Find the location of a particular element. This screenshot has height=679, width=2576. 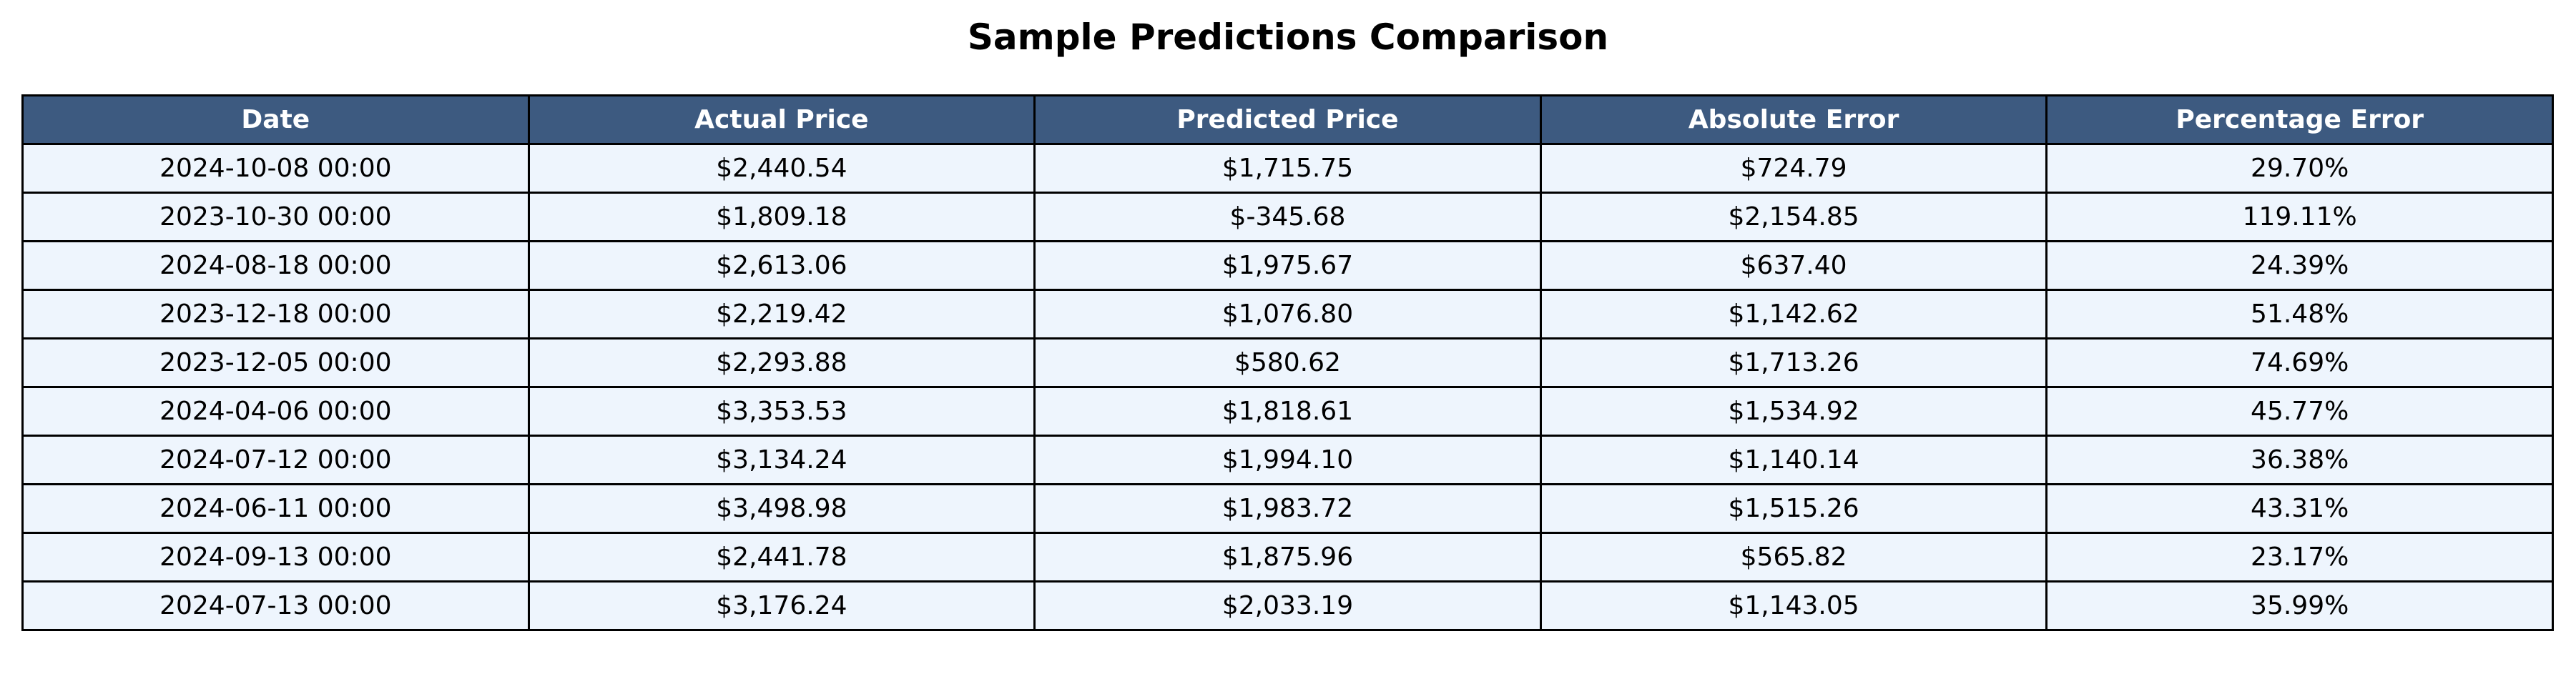

cell-percentage-error: 23.17% is located at coordinates (2300, 557).